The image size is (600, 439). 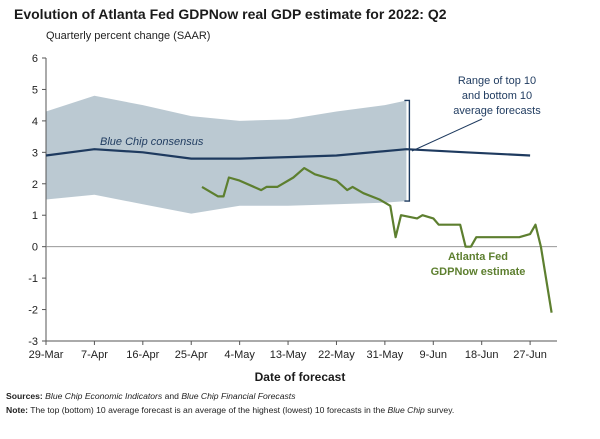 I want to click on y-tick-label: -3, so click(x=33, y=342).